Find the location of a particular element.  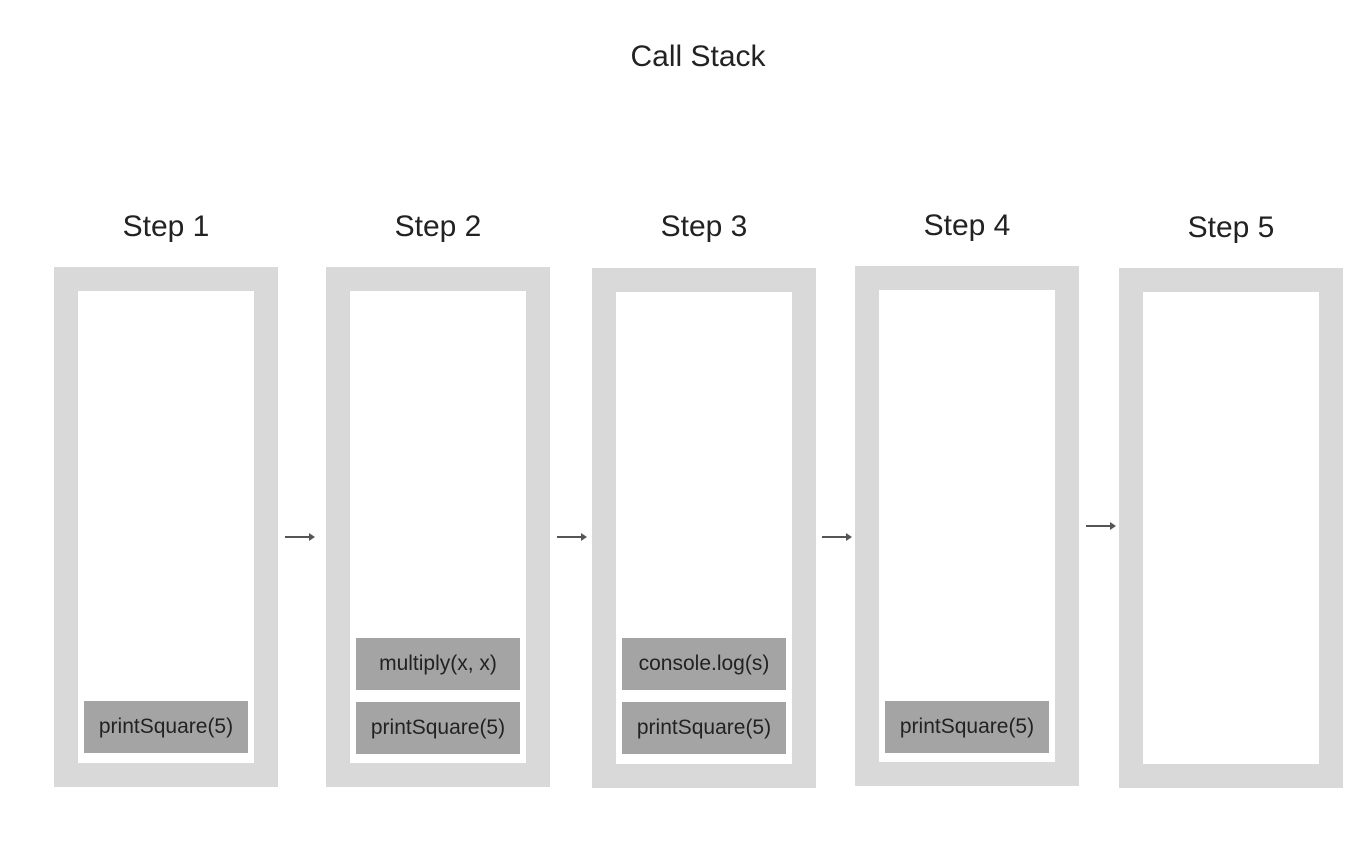

step-3-frame-printsquare: printSquare(5) is located at coordinates (704, 728).